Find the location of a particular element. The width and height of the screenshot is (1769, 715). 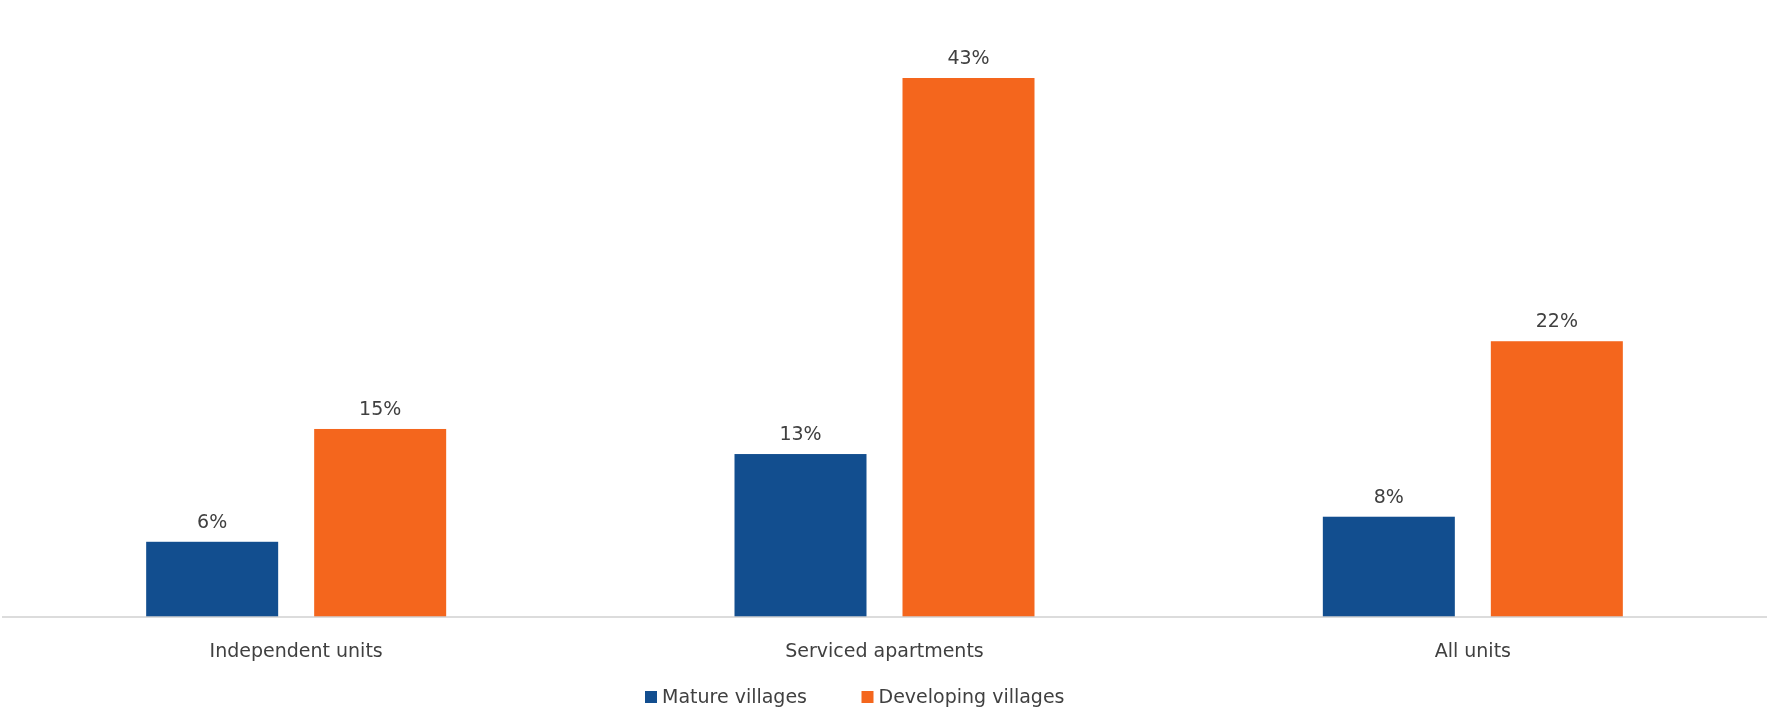

data-label: 8% is located at coordinates (1388, 495).